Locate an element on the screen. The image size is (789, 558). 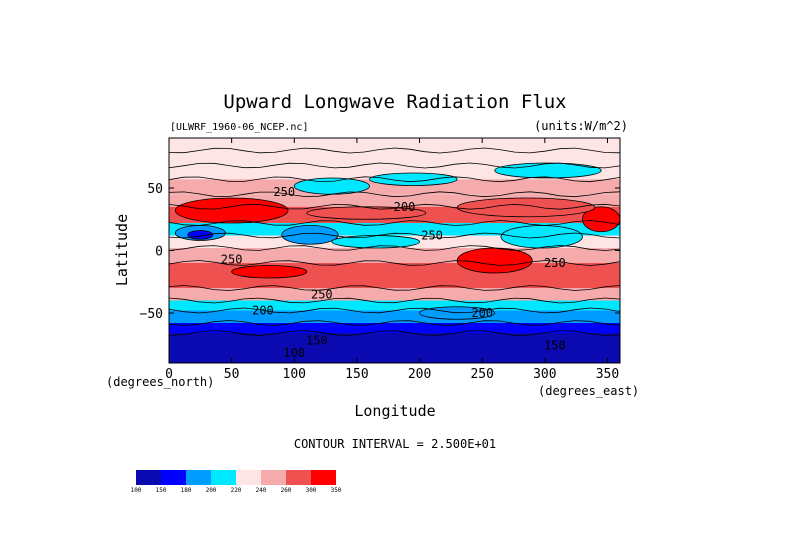
x-tick-label: 350 is located at coordinates (607, 374).